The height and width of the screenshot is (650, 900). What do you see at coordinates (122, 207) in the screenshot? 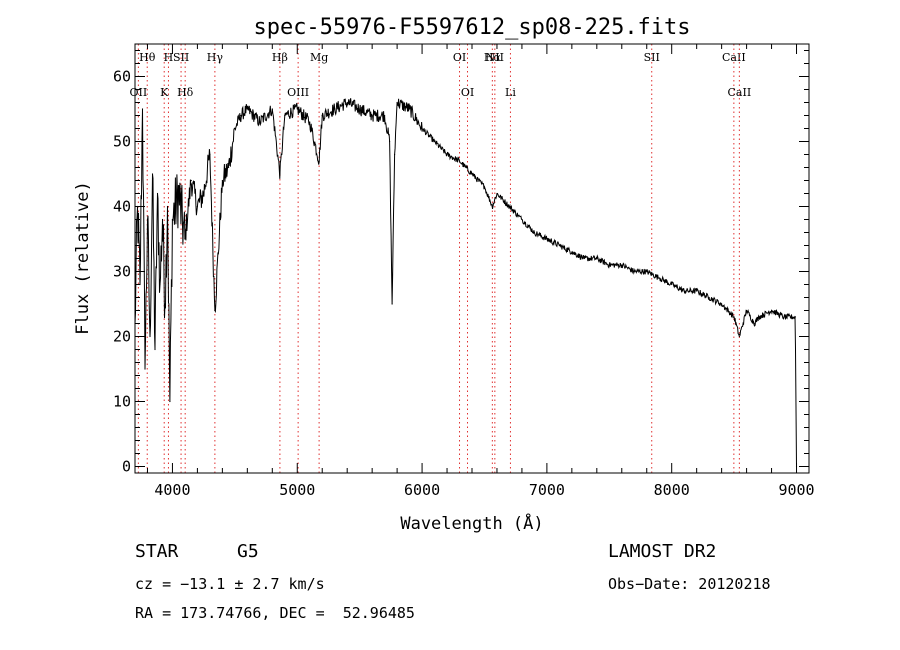
I see `y-tick-label-4: 40` at bounding box center [122, 207].